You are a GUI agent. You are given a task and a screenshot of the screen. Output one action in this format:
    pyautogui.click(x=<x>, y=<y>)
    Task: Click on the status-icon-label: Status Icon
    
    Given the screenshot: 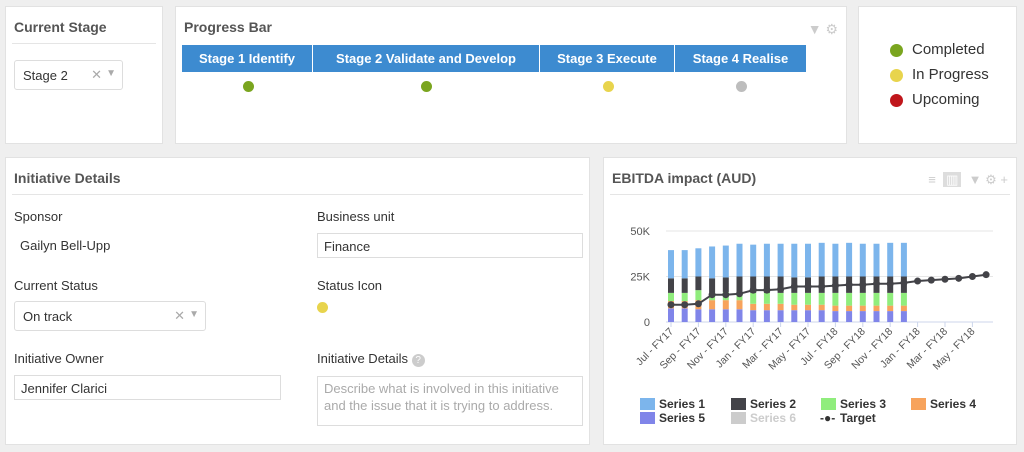 What is the action you would take?
    pyautogui.click(x=350, y=285)
    